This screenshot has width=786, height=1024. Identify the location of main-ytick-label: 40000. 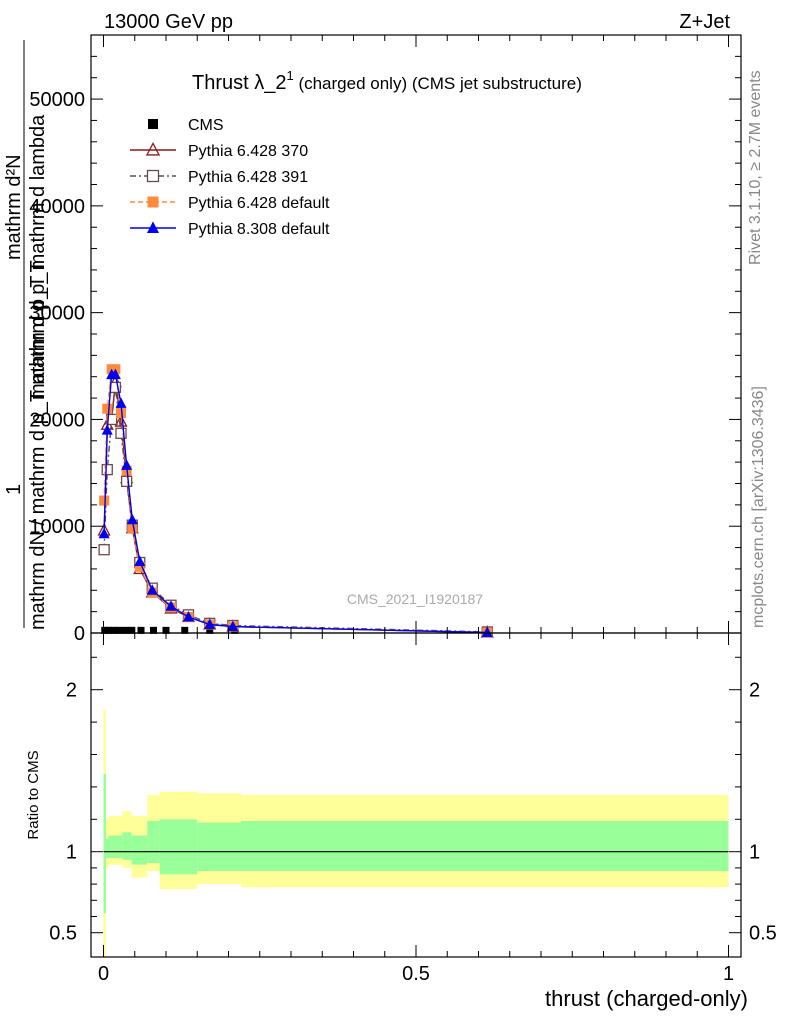
(57, 207).